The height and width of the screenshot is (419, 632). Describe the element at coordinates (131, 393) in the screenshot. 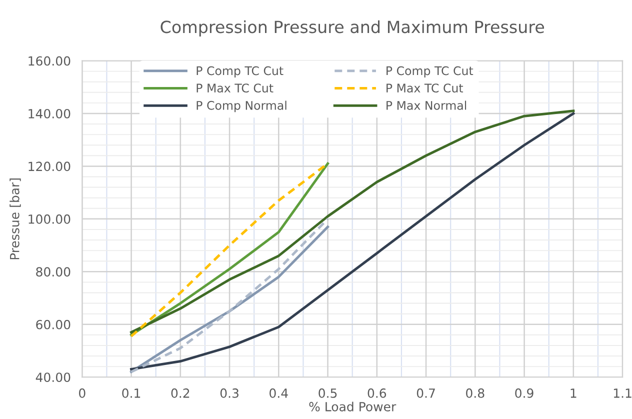

I see `x-tick-label: 0.1` at that location.